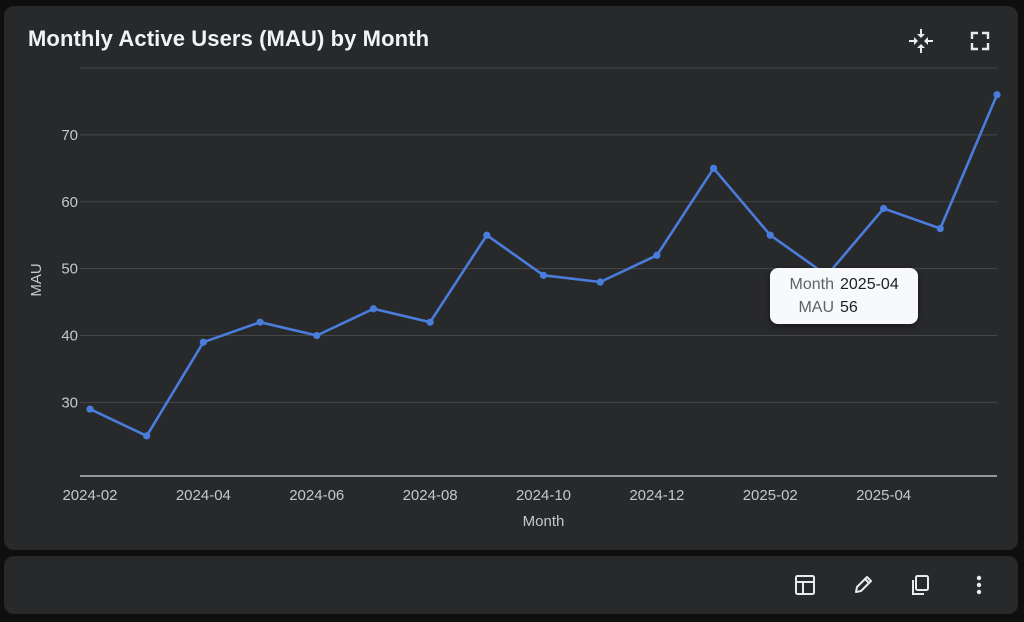  What do you see at coordinates (543, 495) in the screenshot?
I see `x-tick-label: 2024-10` at bounding box center [543, 495].